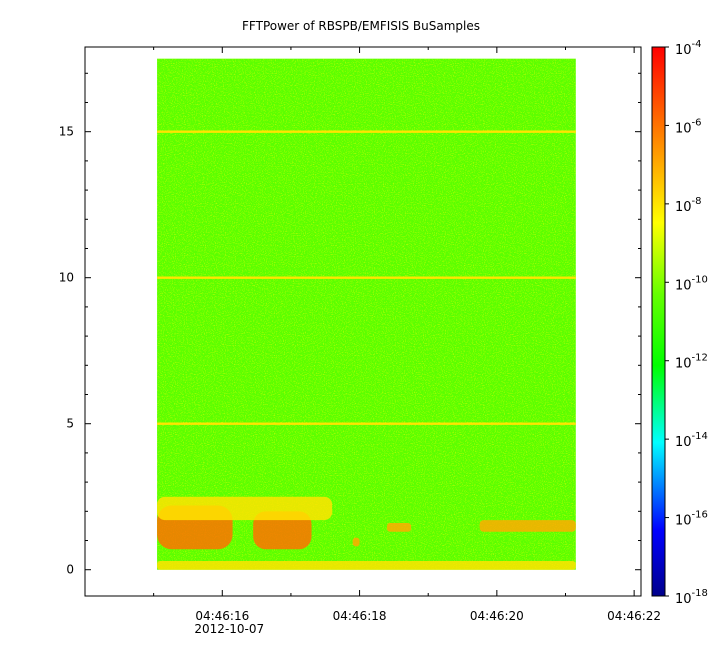  What do you see at coordinates (688, 126) in the screenshot?
I see `colorbar-tick-label: 10⁻⁶` at bounding box center [688, 126].